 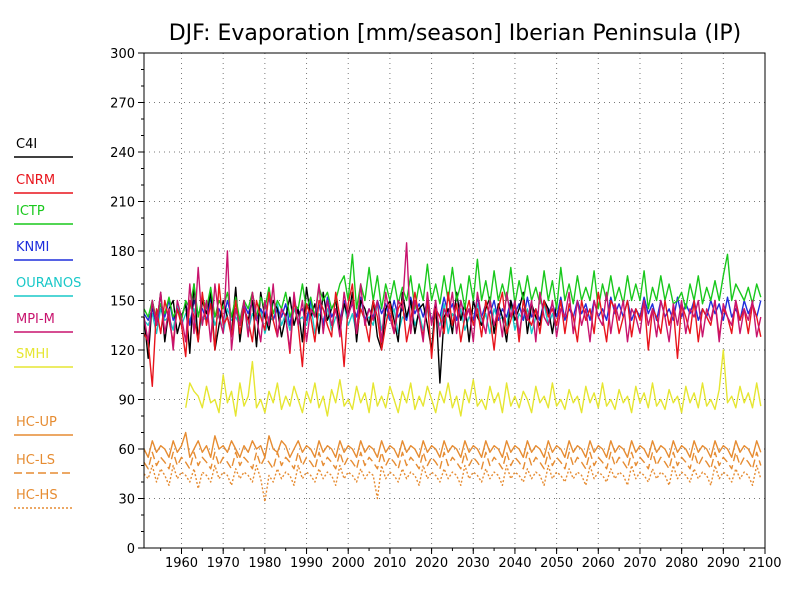 What do you see at coordinates (131, 549) in the screenshot?
I see `y-tick-label: 0` at bounding box center [131, 549].